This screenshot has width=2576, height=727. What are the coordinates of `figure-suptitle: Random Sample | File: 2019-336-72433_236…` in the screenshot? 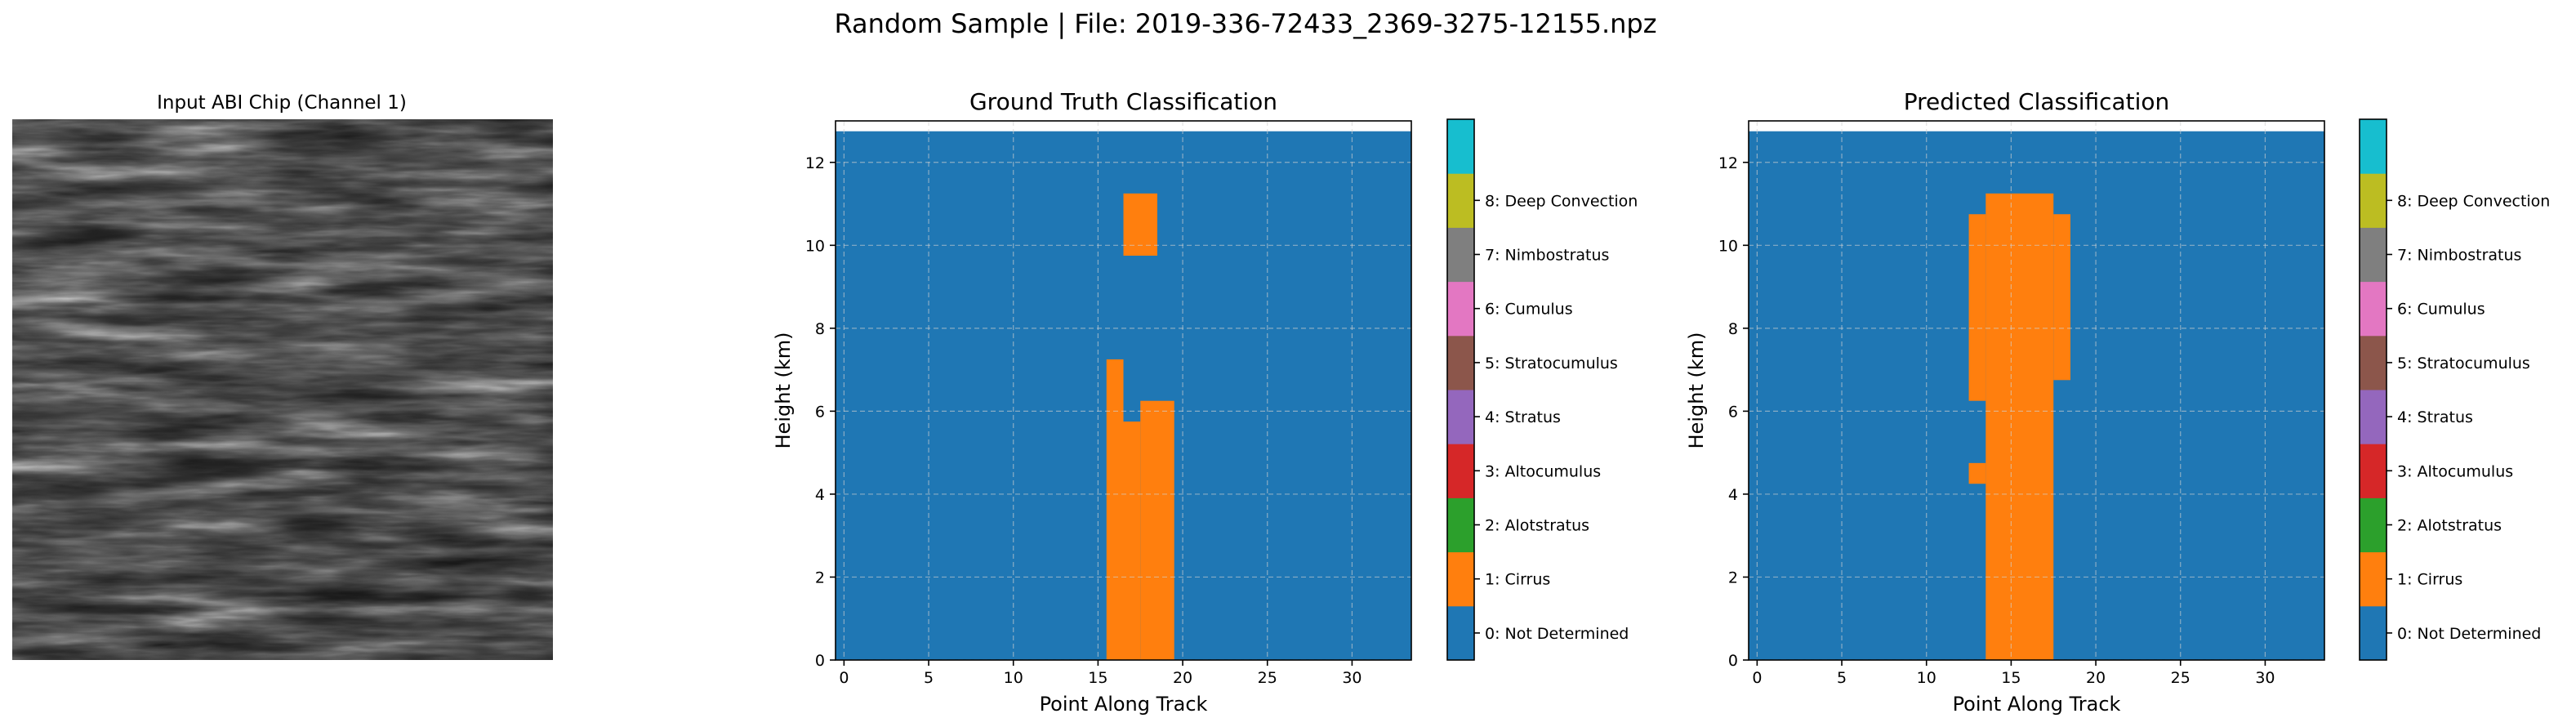 It's located at (1246, 24).